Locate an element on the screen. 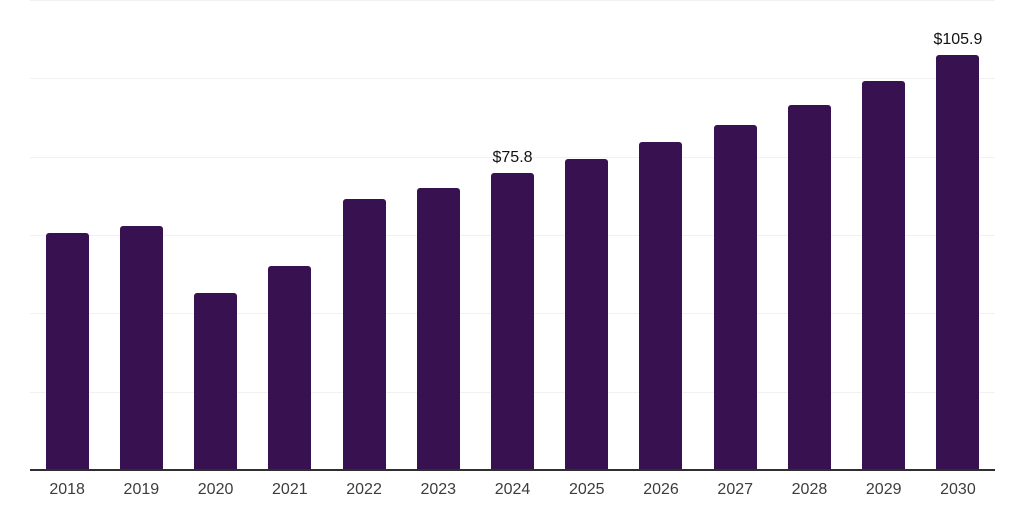  x-tick-label-2024: 2024 is located at coordinates (512, 489).